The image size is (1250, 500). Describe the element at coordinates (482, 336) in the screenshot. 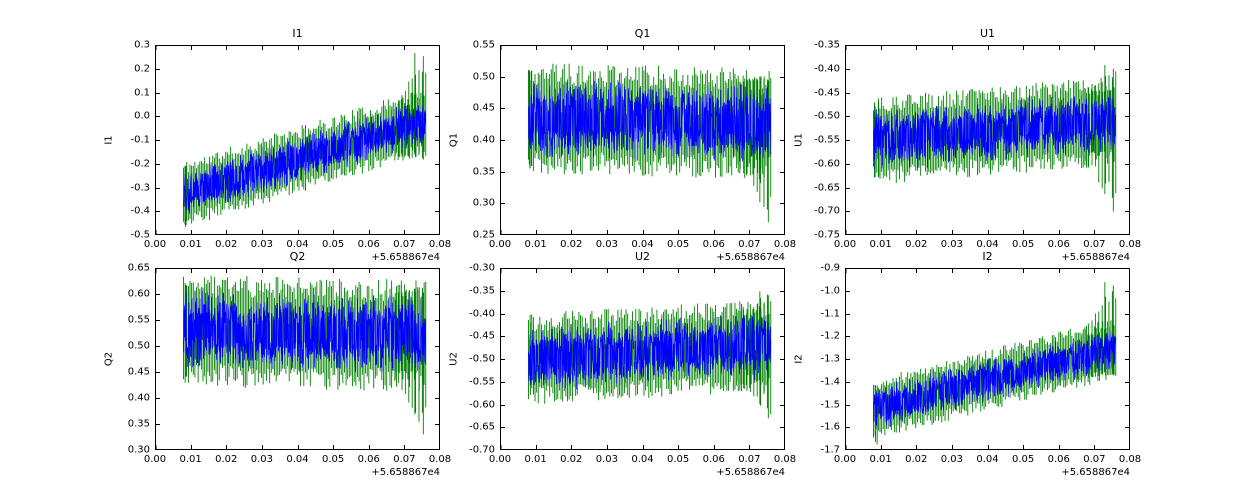

I see `y-tick-label: -0.45` at that location.